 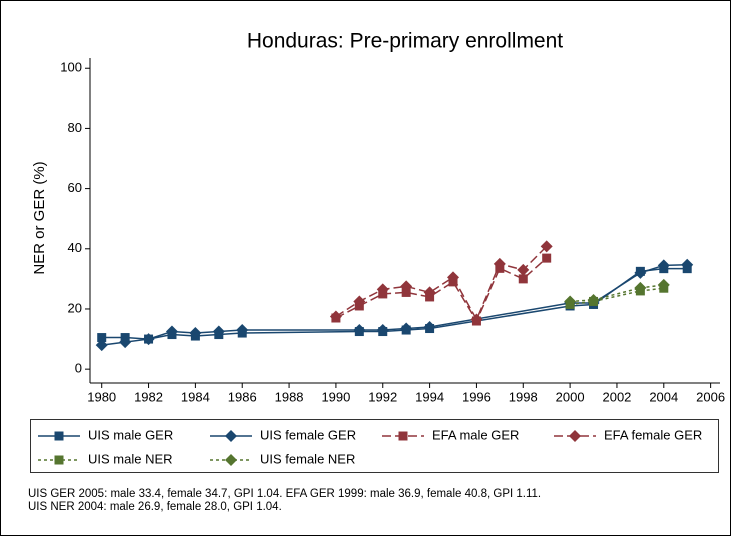 I want to click on x-tick-label: 1990, so click(x=335, y=396).